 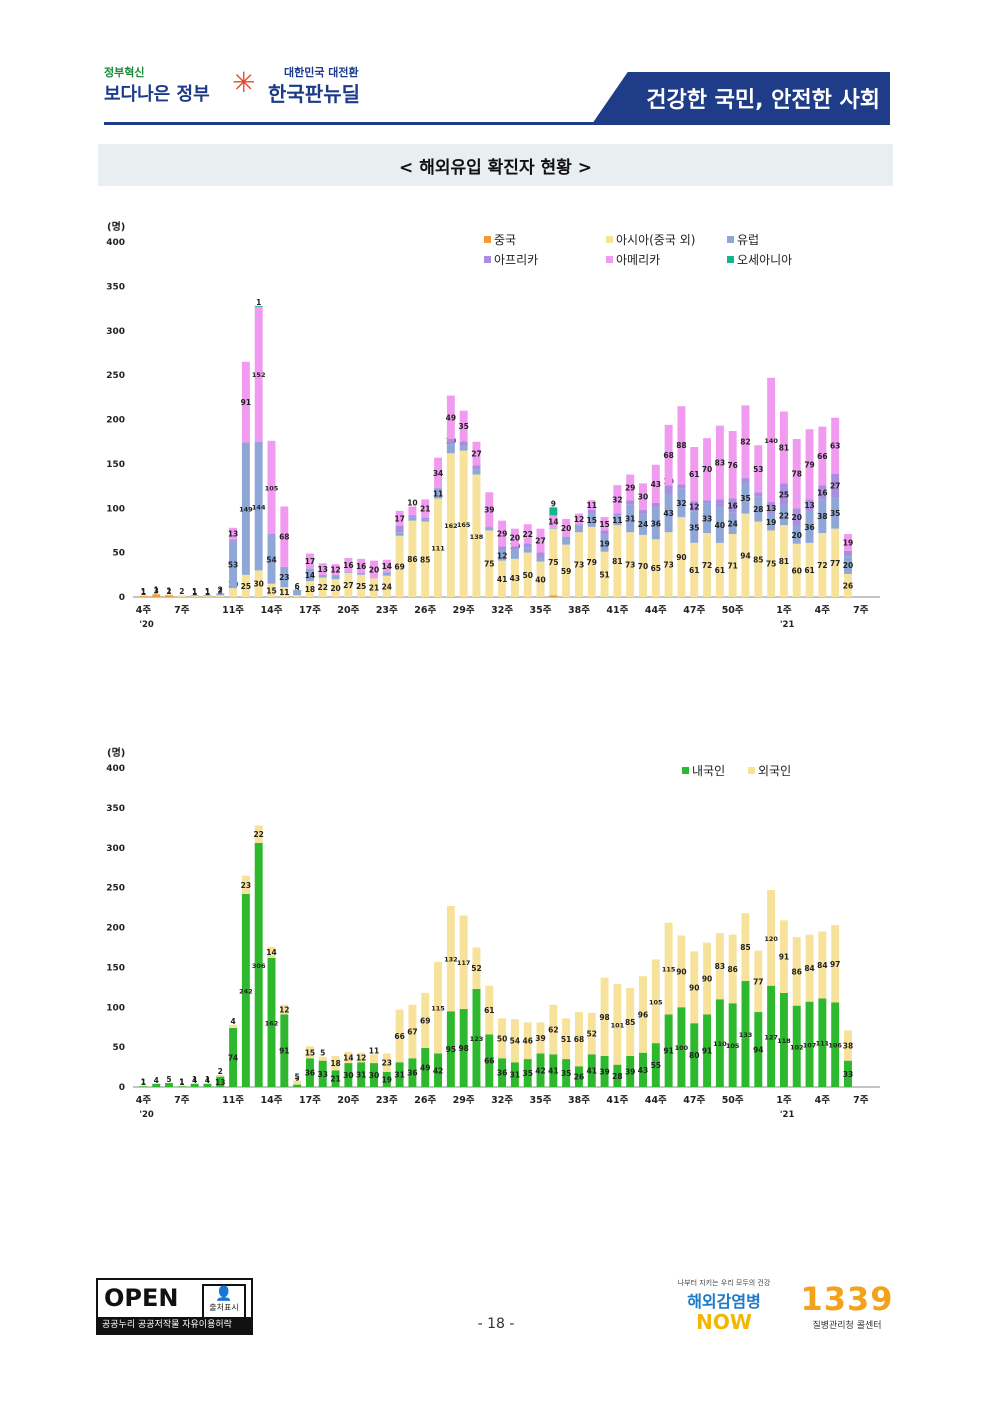 I want to click on data-label: 85, so click(x=630, y=1022).